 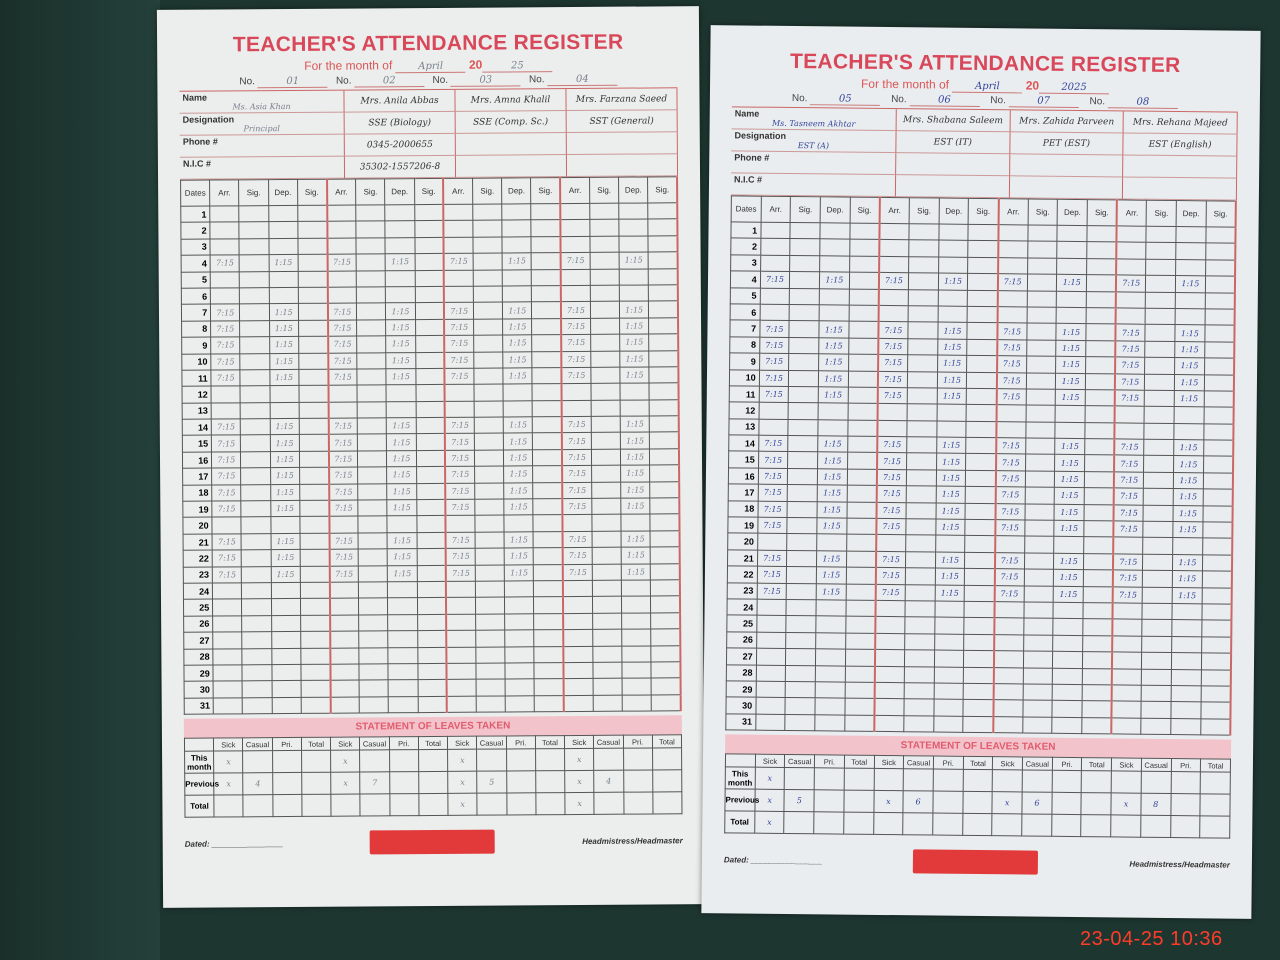 I want to click on leave-cell: x, so click(x=345, y=783).